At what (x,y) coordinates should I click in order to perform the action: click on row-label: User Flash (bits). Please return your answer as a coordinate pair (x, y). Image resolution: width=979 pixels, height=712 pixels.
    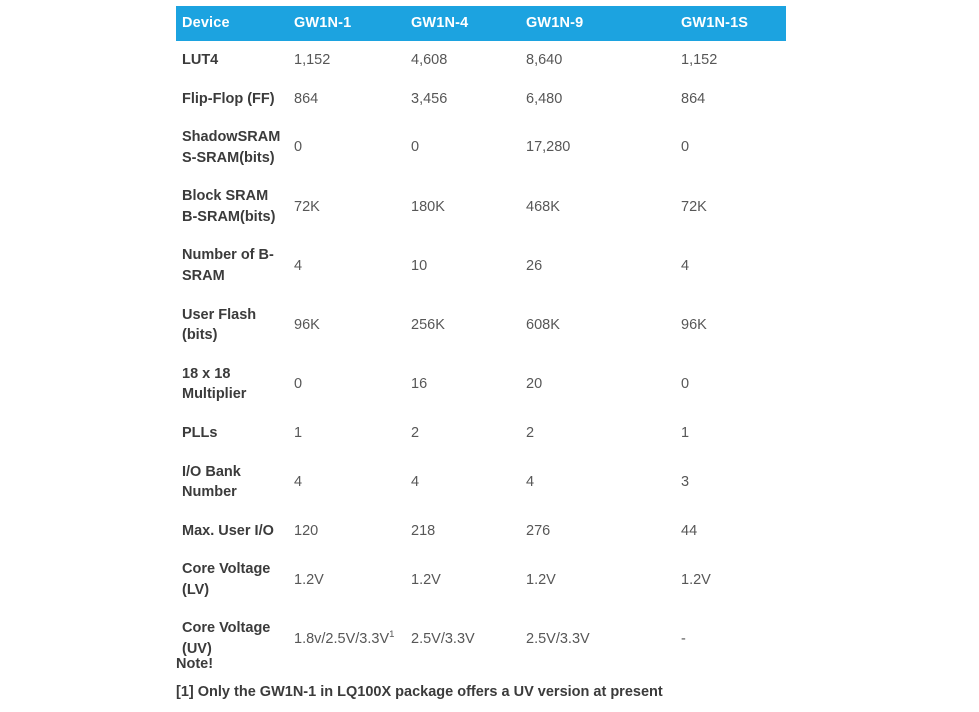
    Looking at the image, I should click on (219, 325).